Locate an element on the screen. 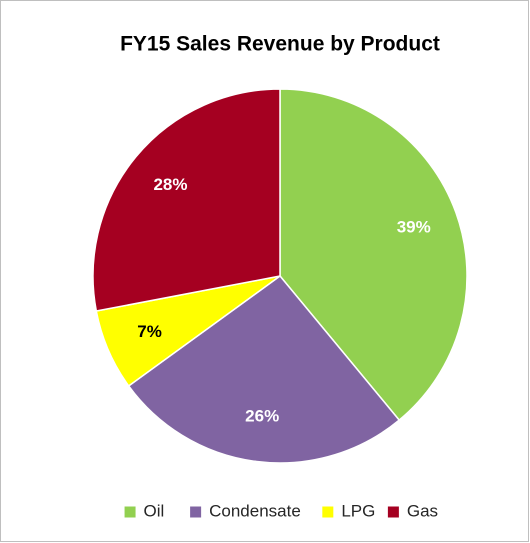 The image size is (530, 543). data-label: 26% is located at coordinates (262, 415).